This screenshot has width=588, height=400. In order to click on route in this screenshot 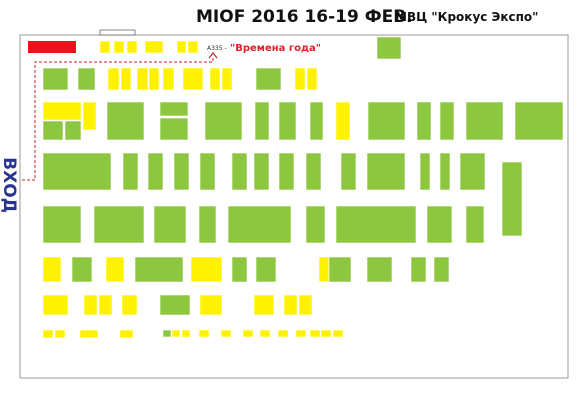, I will do `click(118, 119)`.